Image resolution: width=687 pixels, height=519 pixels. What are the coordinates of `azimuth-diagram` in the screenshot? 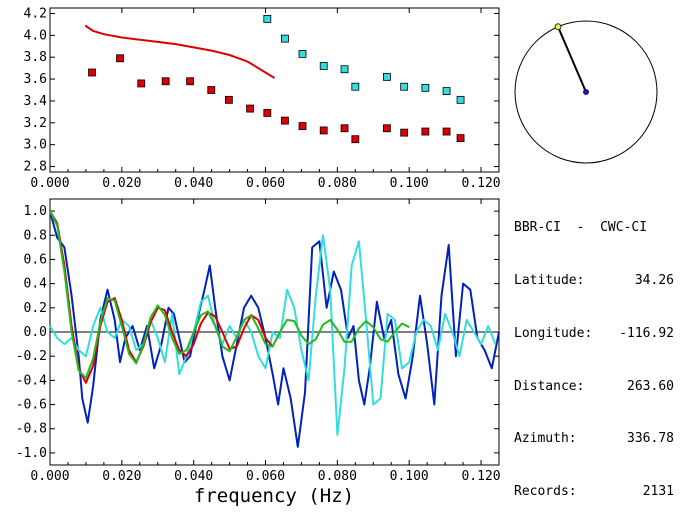 It's located at (586, 92).